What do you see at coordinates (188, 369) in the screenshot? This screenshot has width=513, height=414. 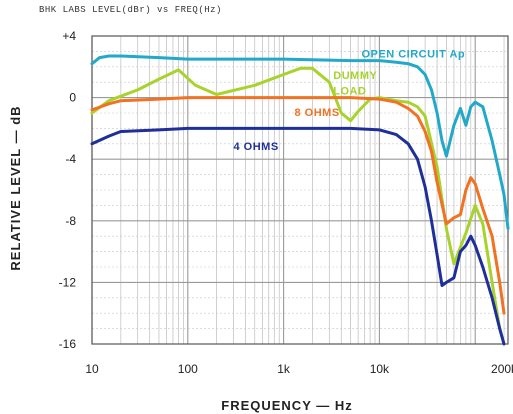 I see `x-tick-label: 100` at bounding box center [188, 369].